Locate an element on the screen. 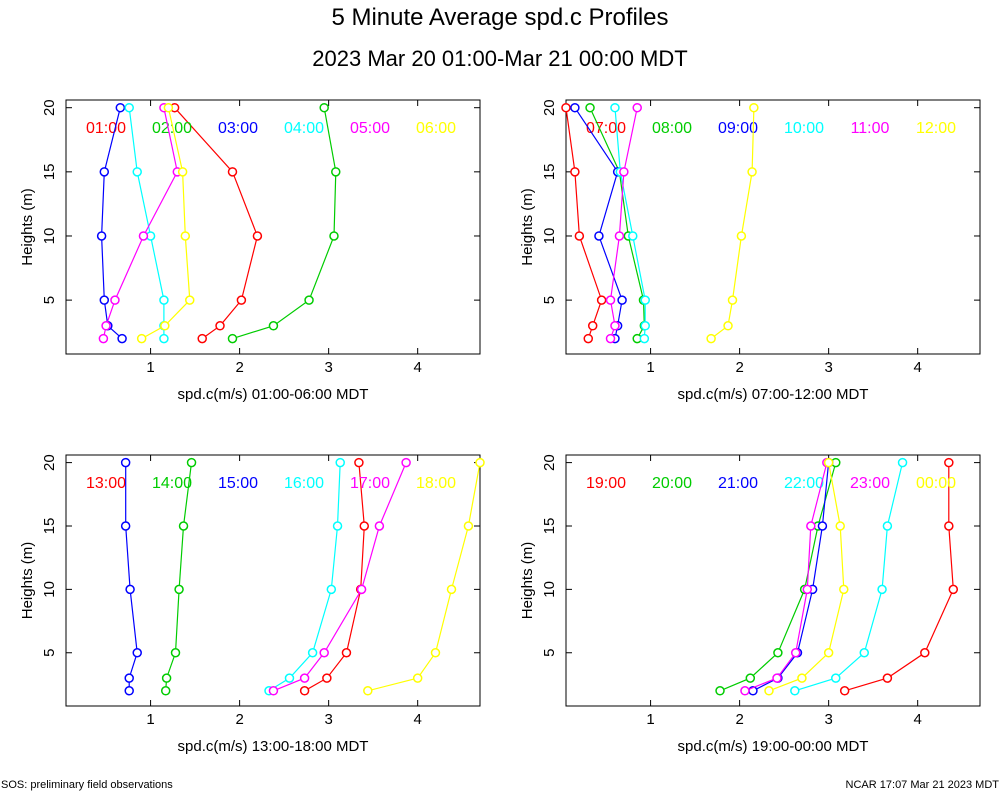 The image size is (1000, 800). legend-entry: 08:00 is located at coordinates (672, 128).